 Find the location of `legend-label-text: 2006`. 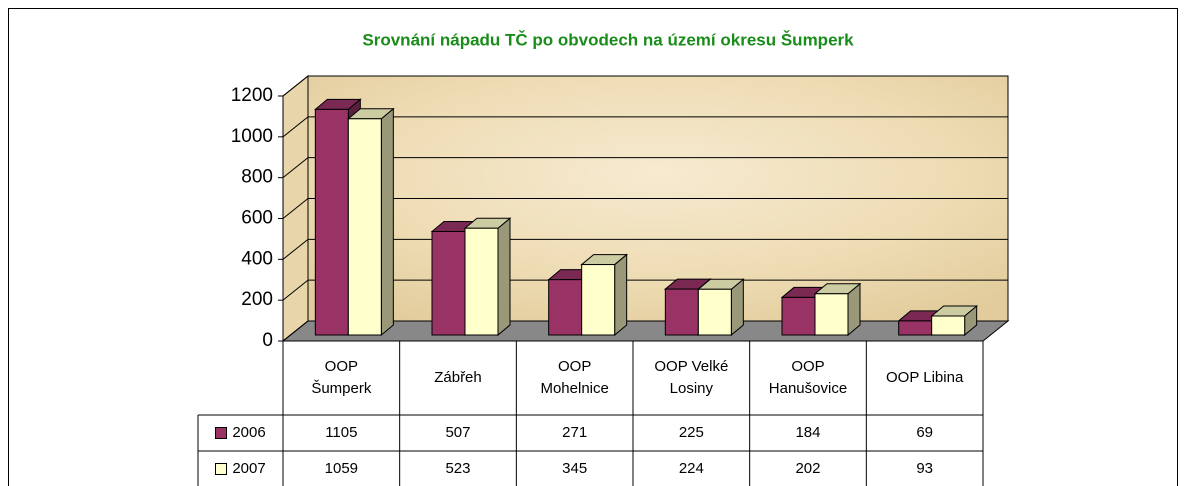

legend-label-text: 2006 is located at coordinates (249, 432).